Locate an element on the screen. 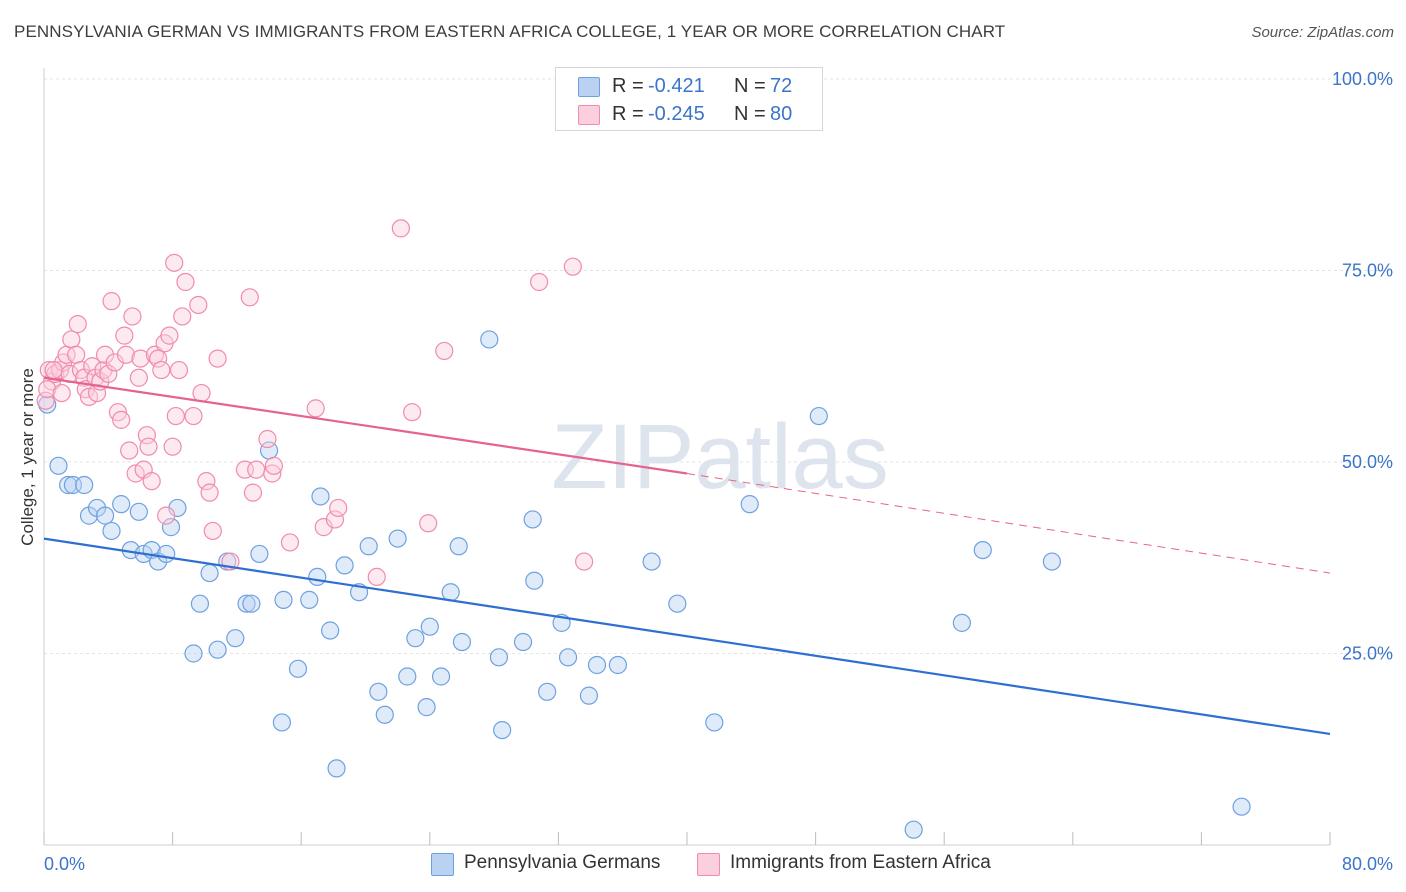  n-value: 80 is located at coordinates (781, 114).